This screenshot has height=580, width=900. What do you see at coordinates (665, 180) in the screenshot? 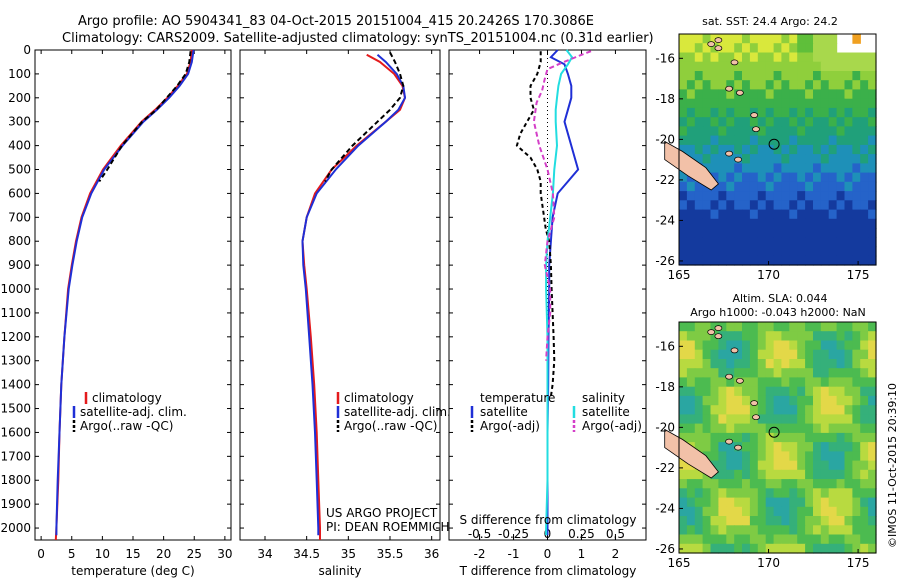
I see `y-tick-label: -22` at bounding box center [665, 180].